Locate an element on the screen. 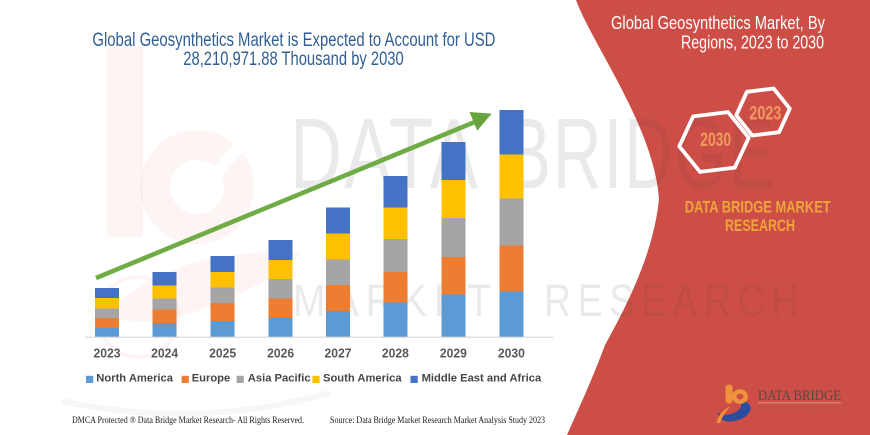 The height and width of the screenshot is (435, 870). svg-text: 2025 is located at coordinates (222, 353).